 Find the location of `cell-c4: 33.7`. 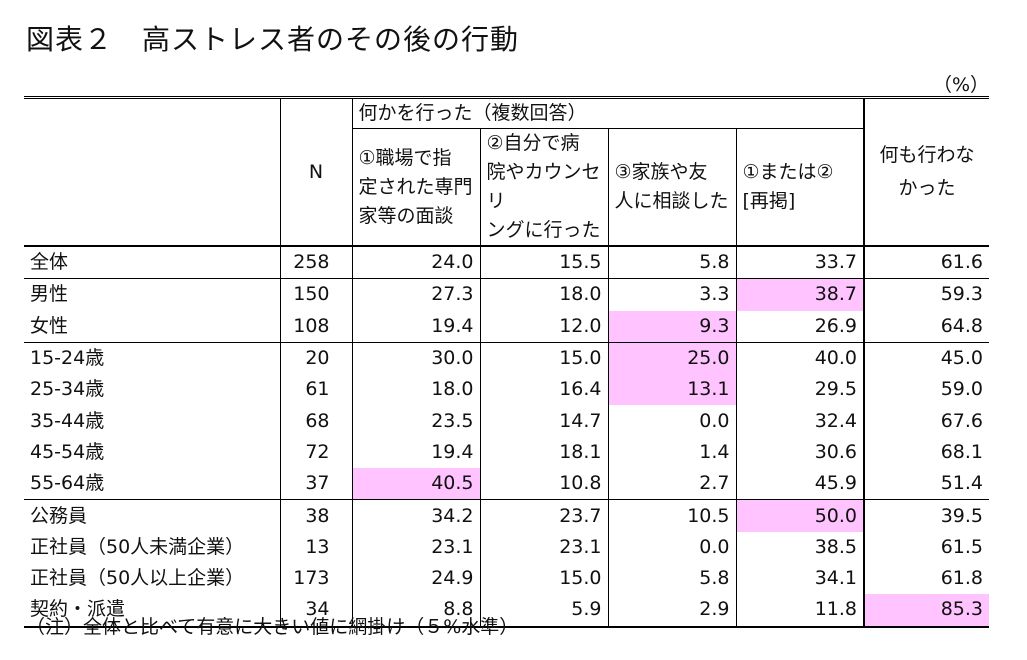

cell-c4: 33.7 is located at coordinates (799, 262).